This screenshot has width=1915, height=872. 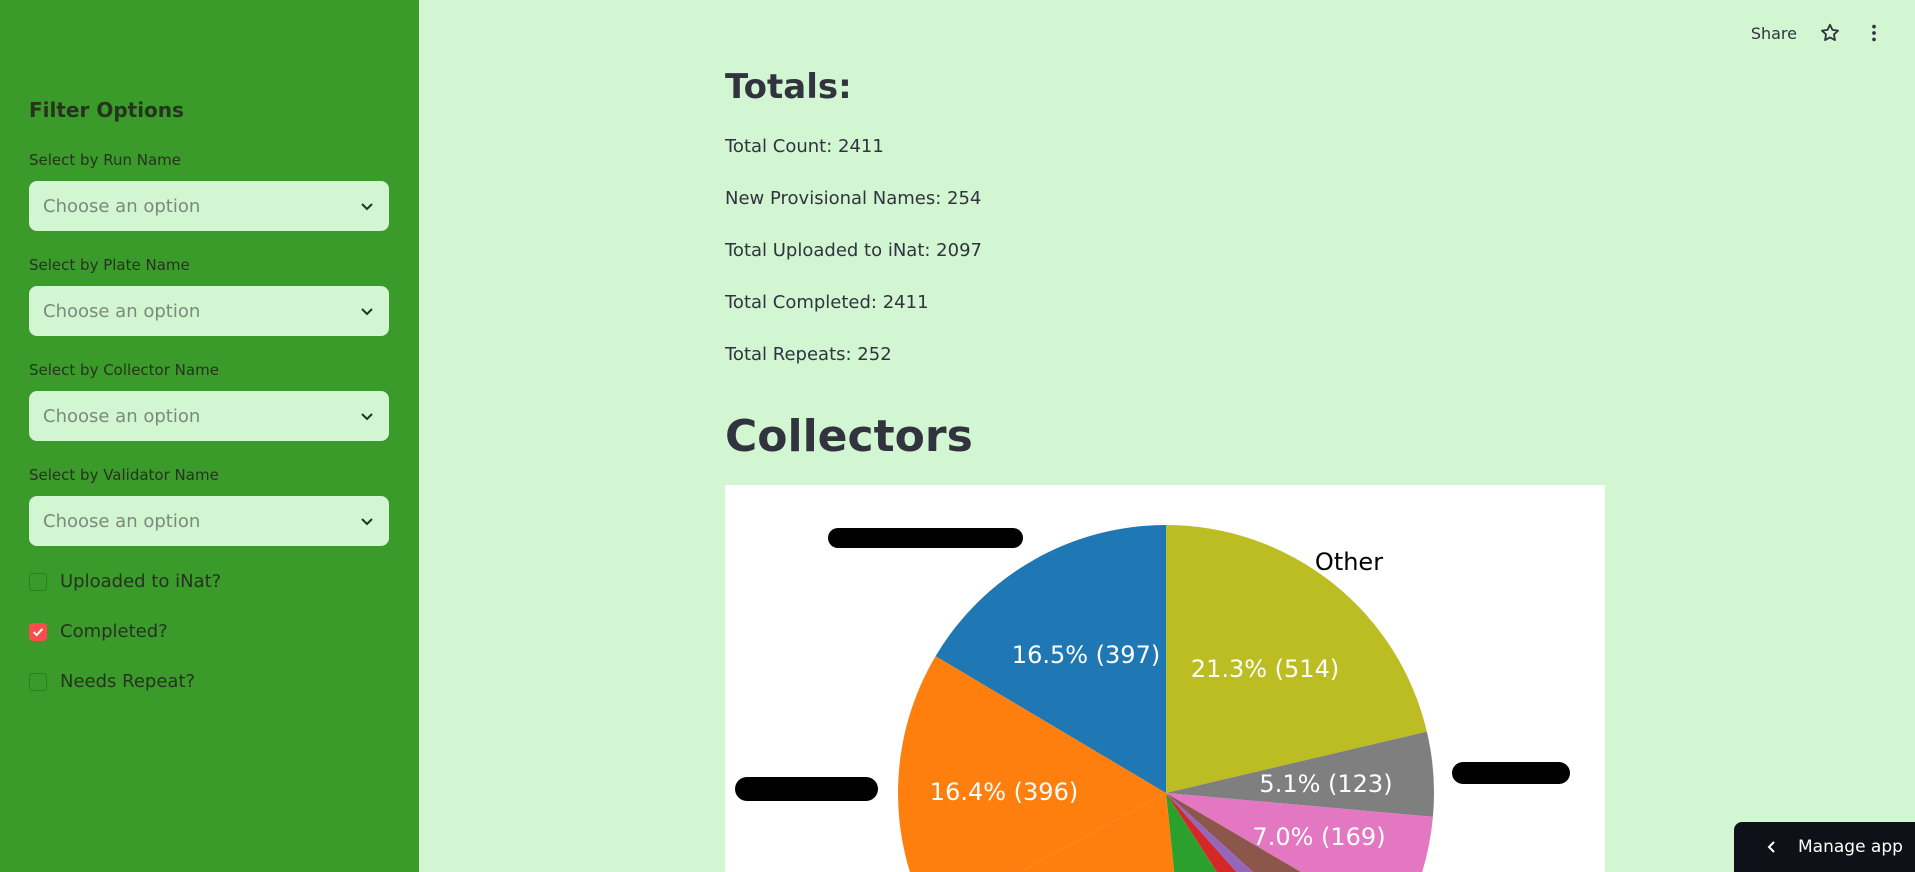 What do you see at coordinates (1818, 33) in the screenshot?
I see `top-toolbar: Share` at bounding box center [1818, 33].